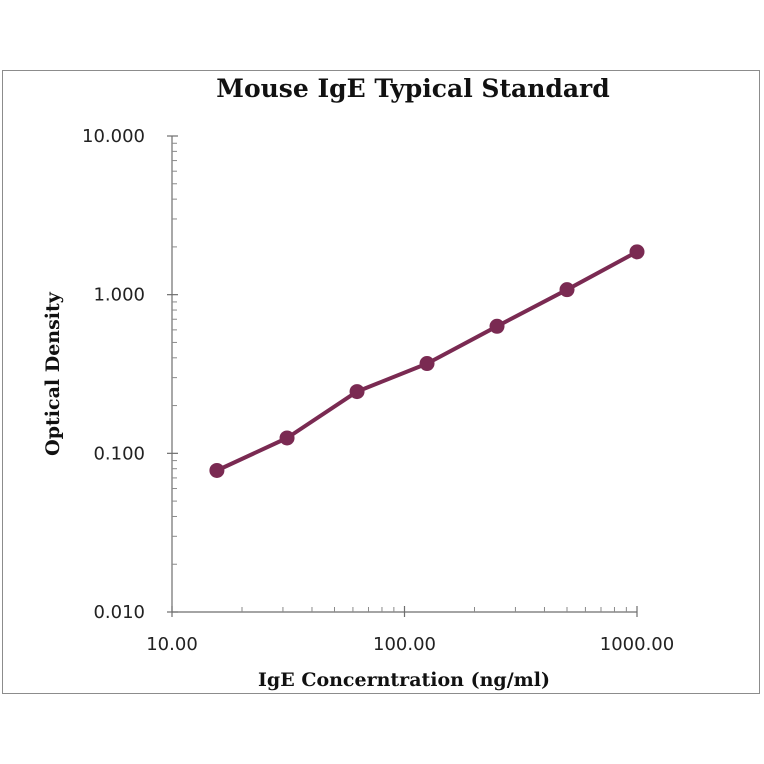 The height and width of the screenshot is (764, 764). I want to click on y-axis-label: Optical Density, so click(53, 373).